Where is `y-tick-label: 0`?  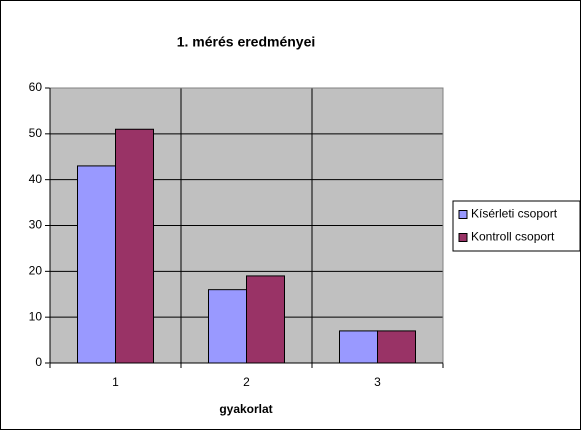 y-tick-label: 0 is located at coordinates (38, 362).